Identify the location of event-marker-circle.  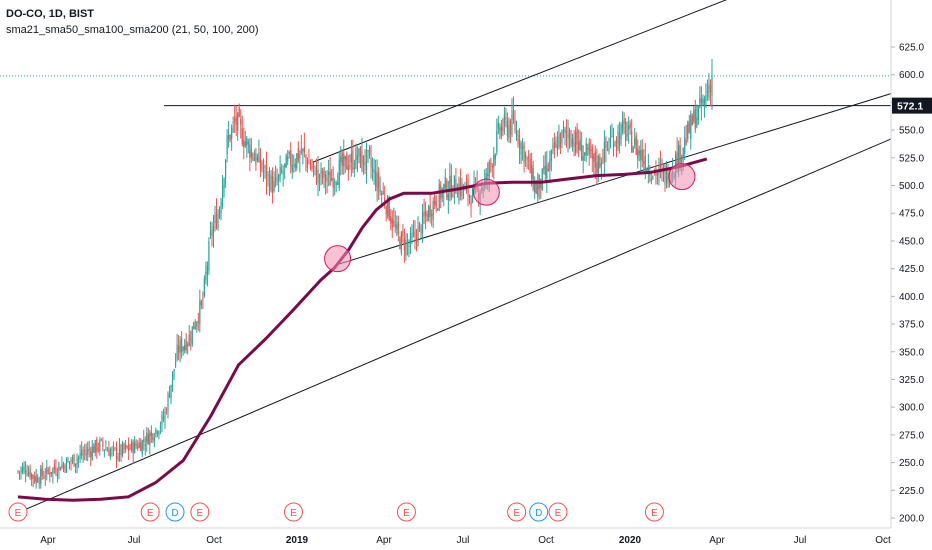
(539, 512).